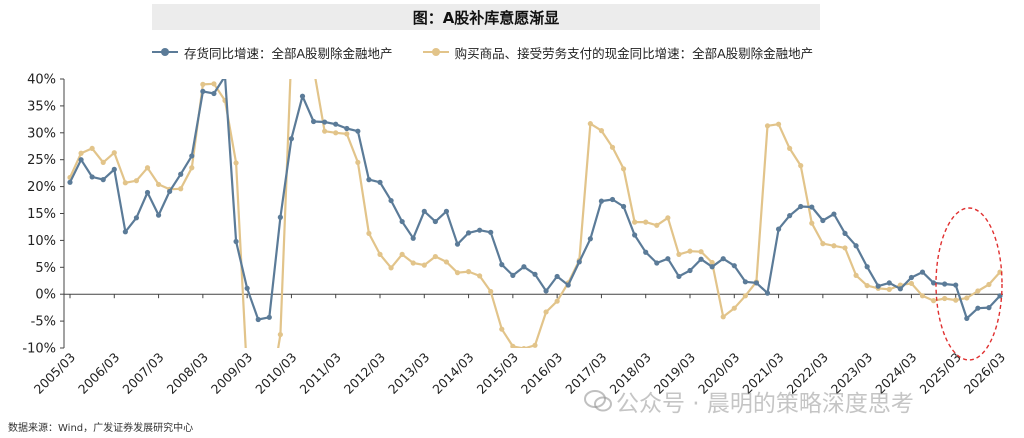 The height and width of the screenshot is (438, 1024). Describe the element at coordinates (41, 80) in the screenshot. I see `y-tick-label: 40%` at that location.